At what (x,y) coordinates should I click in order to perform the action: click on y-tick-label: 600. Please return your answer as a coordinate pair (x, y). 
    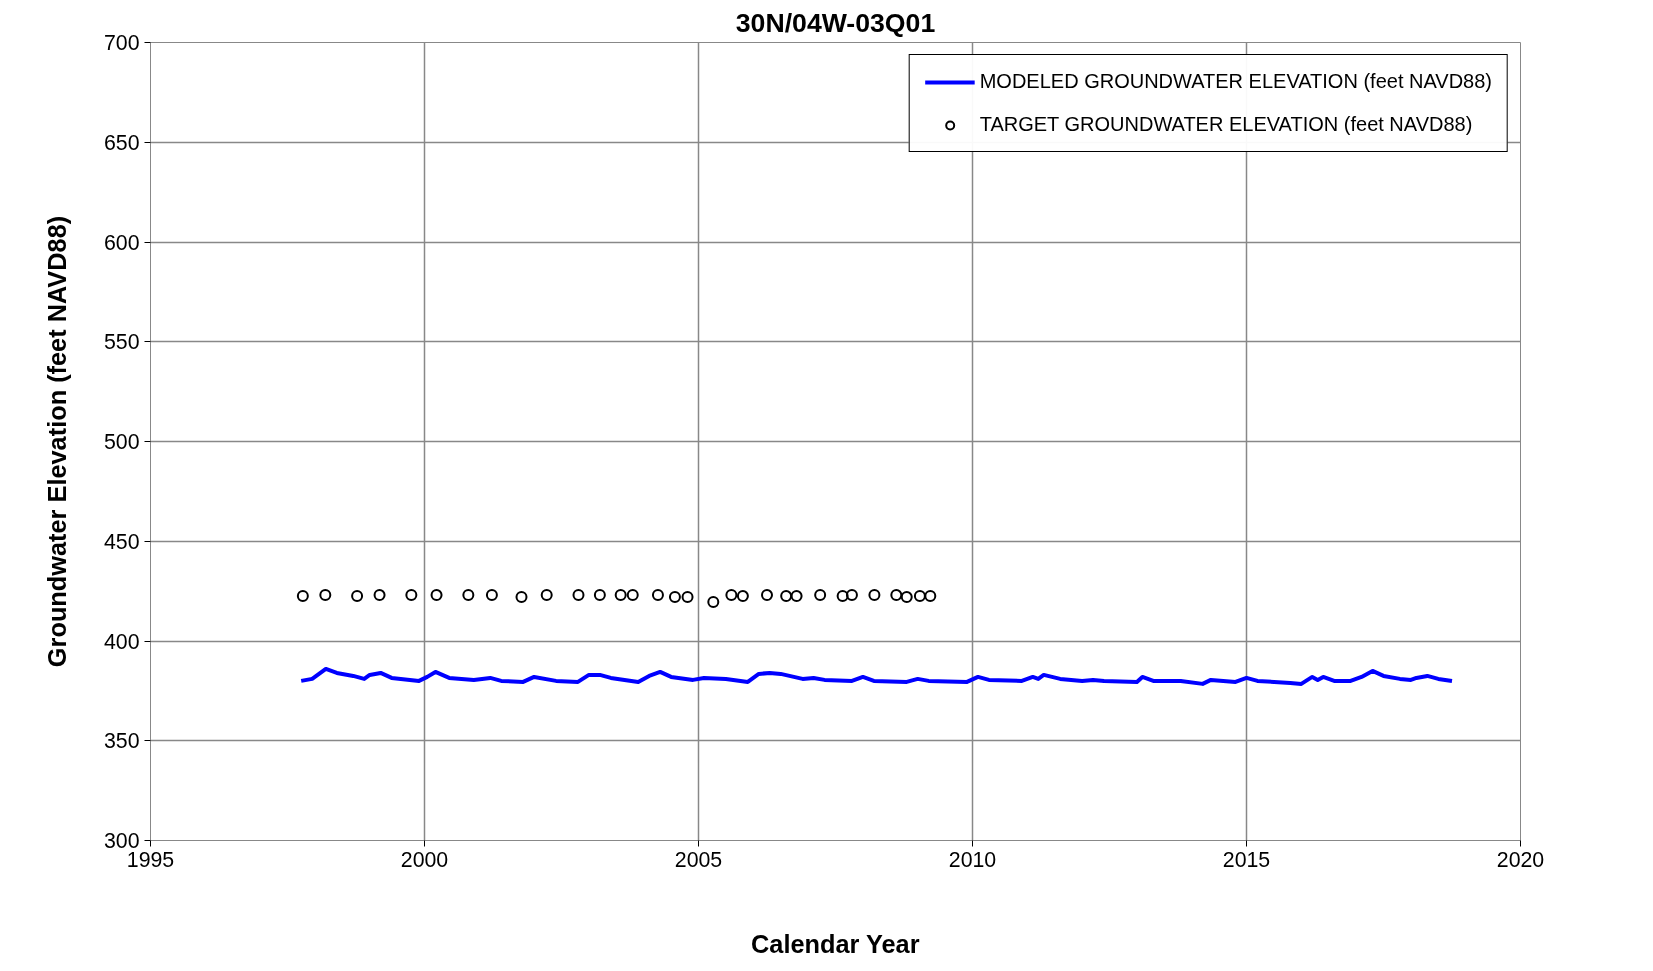
    Looking at the image, I should click on (121, 242).